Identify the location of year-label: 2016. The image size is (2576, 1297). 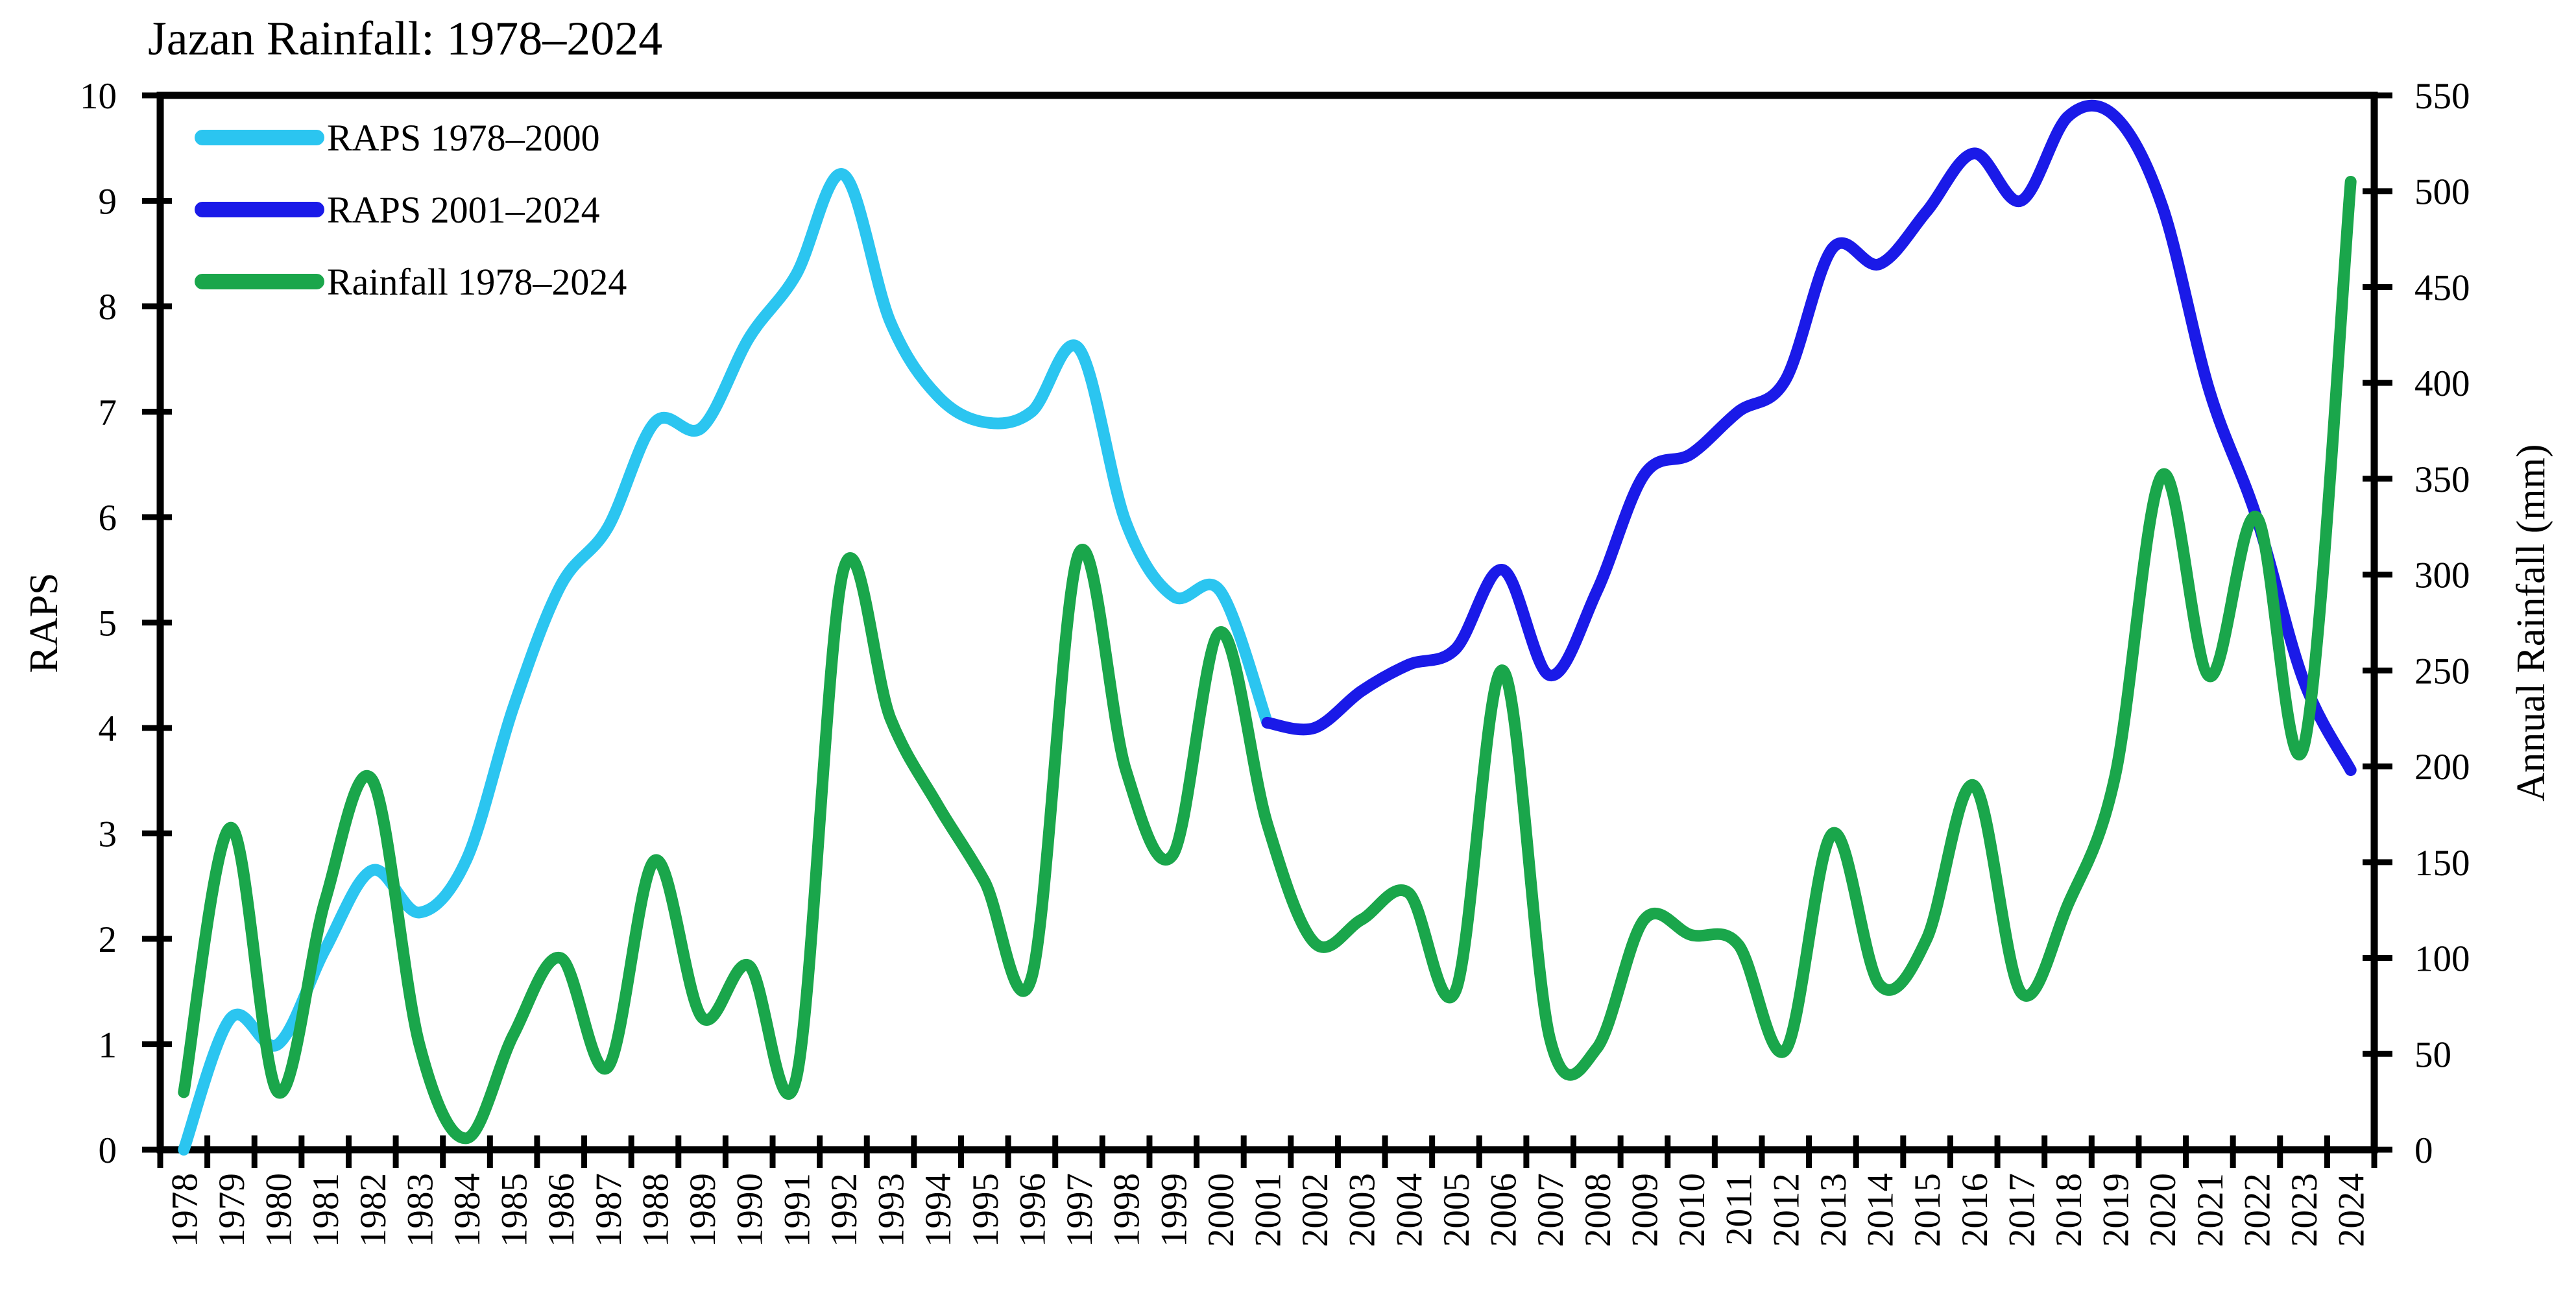
(1975, 1210).